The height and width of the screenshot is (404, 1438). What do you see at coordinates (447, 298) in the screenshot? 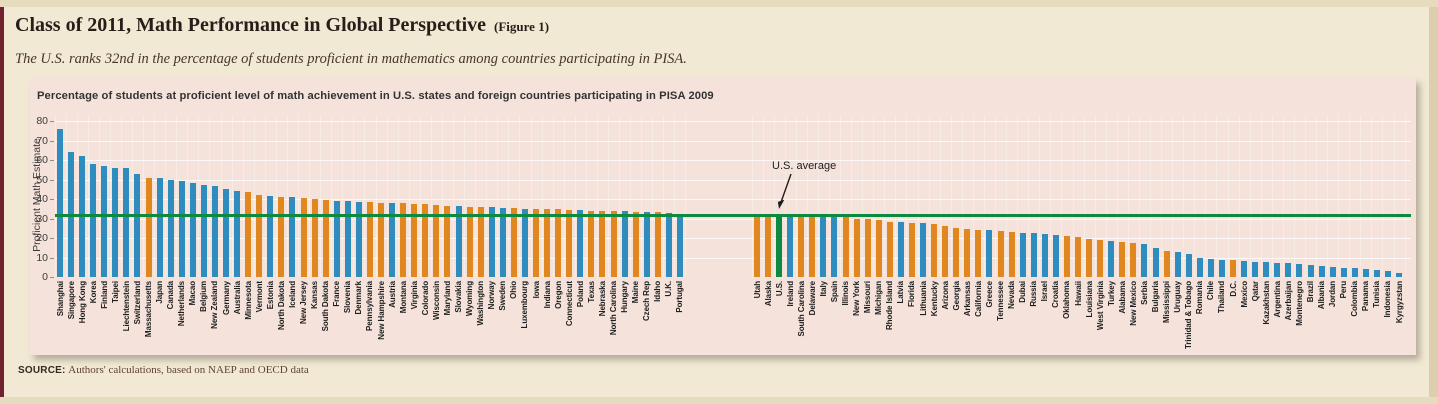
I see `axis-label-maryland: Maryland` at bounding box center [447, 298].